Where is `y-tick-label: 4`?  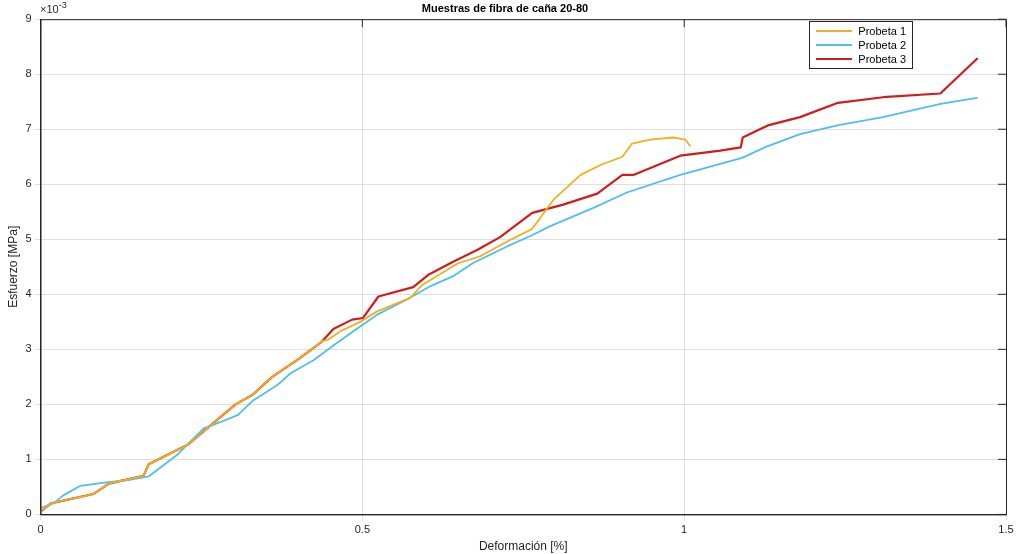 y-tick-label: 4 is located at coordinates (28, 293).